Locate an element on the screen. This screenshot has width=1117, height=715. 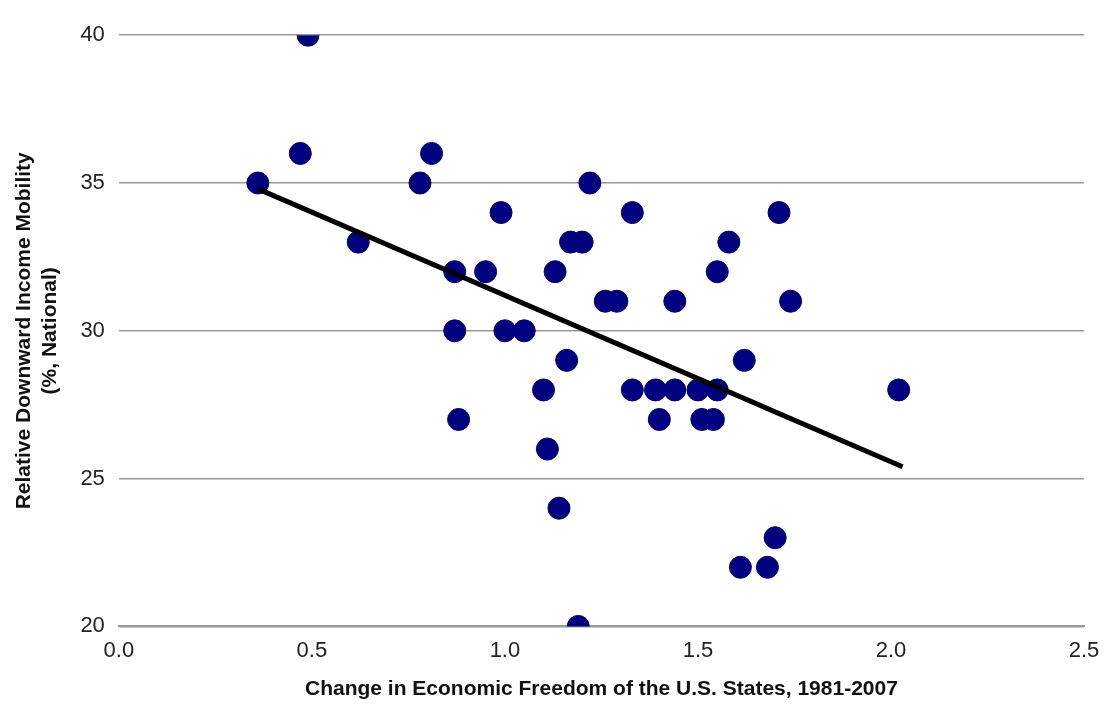
y-tick-label: 20 is located at coordinates (92, 625).